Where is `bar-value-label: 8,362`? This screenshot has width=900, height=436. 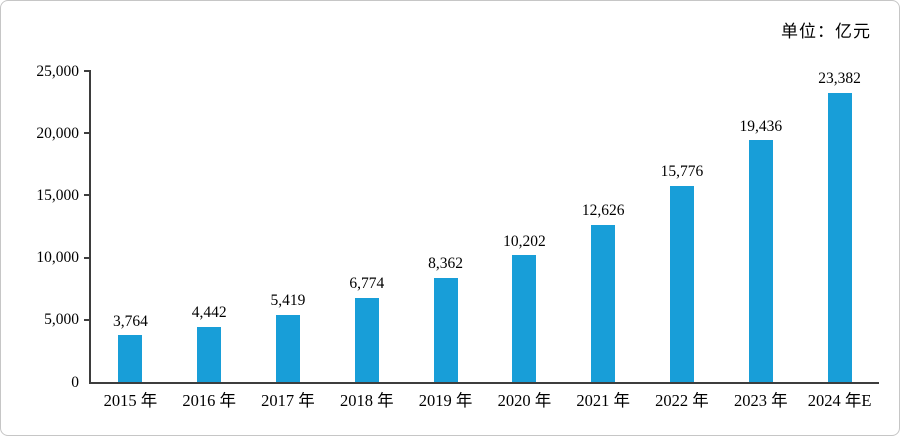
bar-value-label: 8,362 is located at coordinates (446, 264).